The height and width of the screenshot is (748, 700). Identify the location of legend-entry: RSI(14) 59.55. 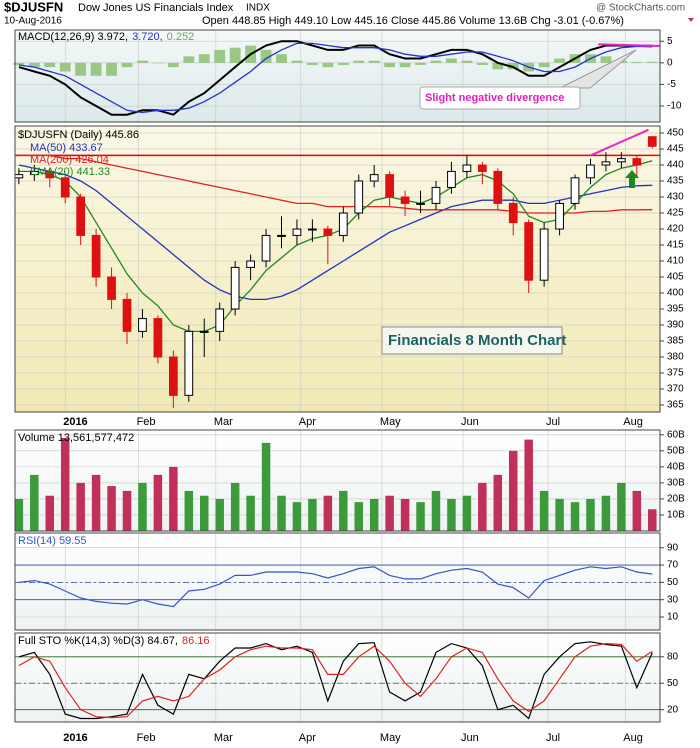
(52, 541).